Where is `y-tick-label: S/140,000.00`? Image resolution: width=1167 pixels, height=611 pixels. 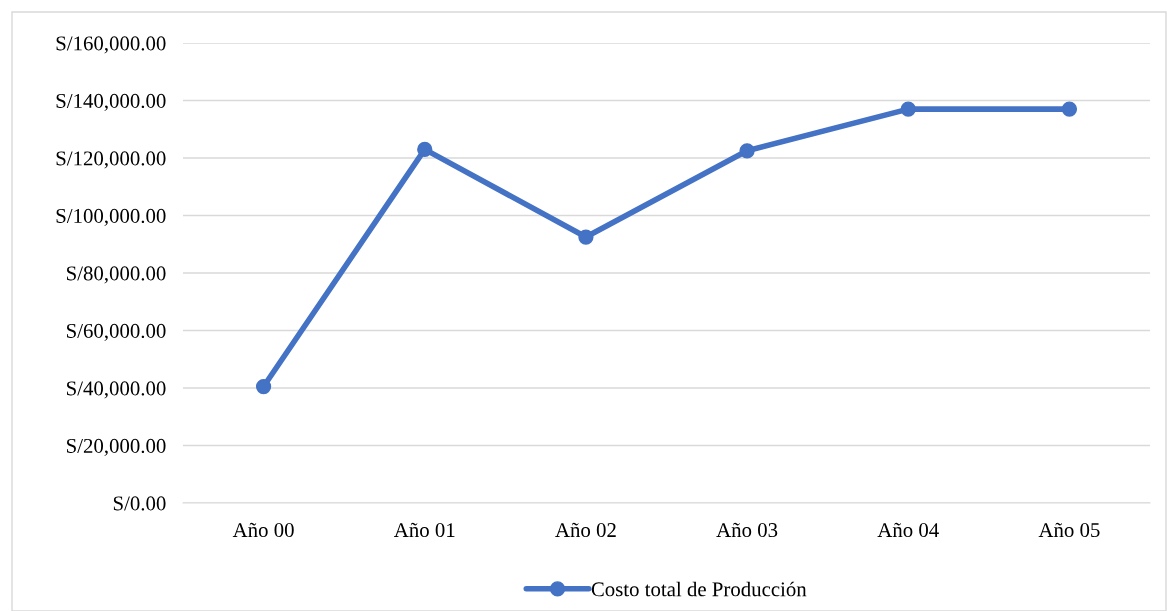 y-tick-label: S/140,000.00 is located at coordinates (111, 102).